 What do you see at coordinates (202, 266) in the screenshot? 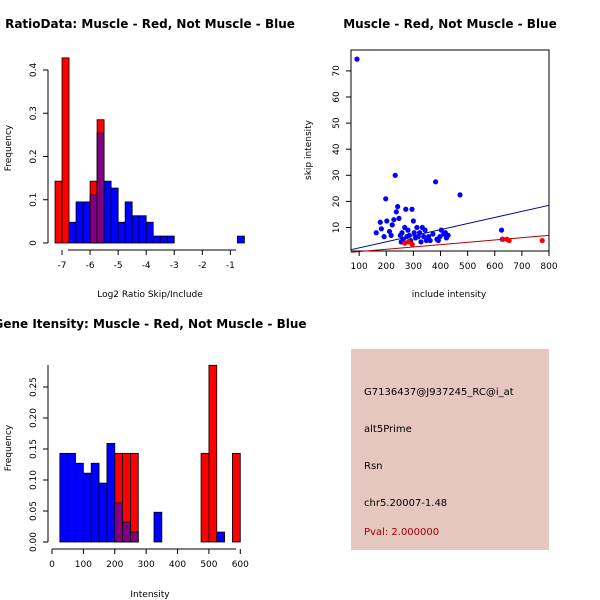
I see `ratio-x-tick-label-5: -2` at bounding box center [202, 266].